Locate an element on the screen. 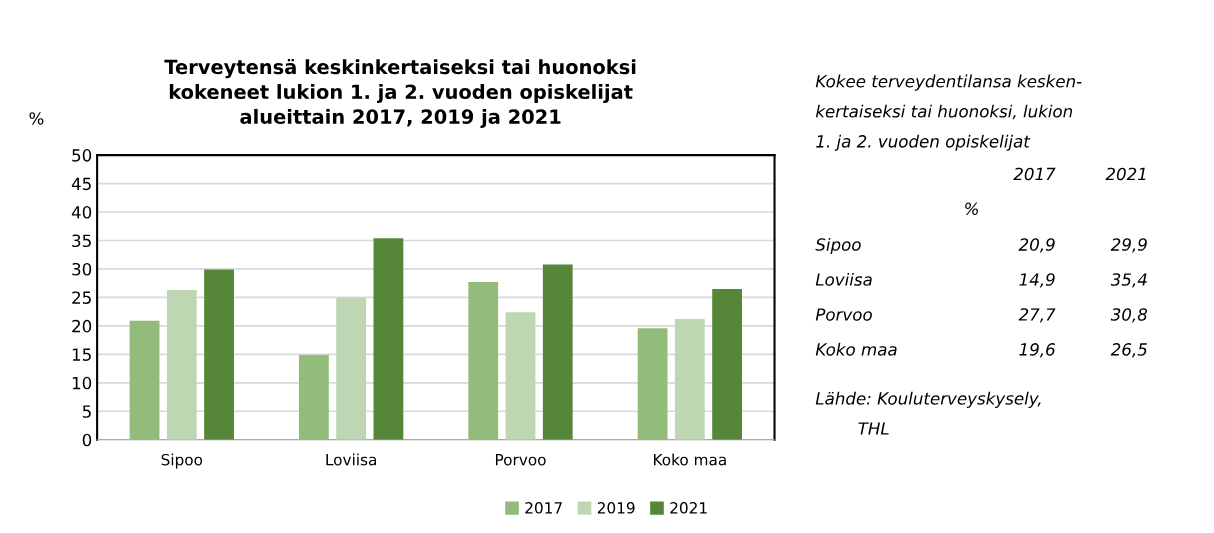  x-tick-label: Koko maa is located at coordinates (690, 459).